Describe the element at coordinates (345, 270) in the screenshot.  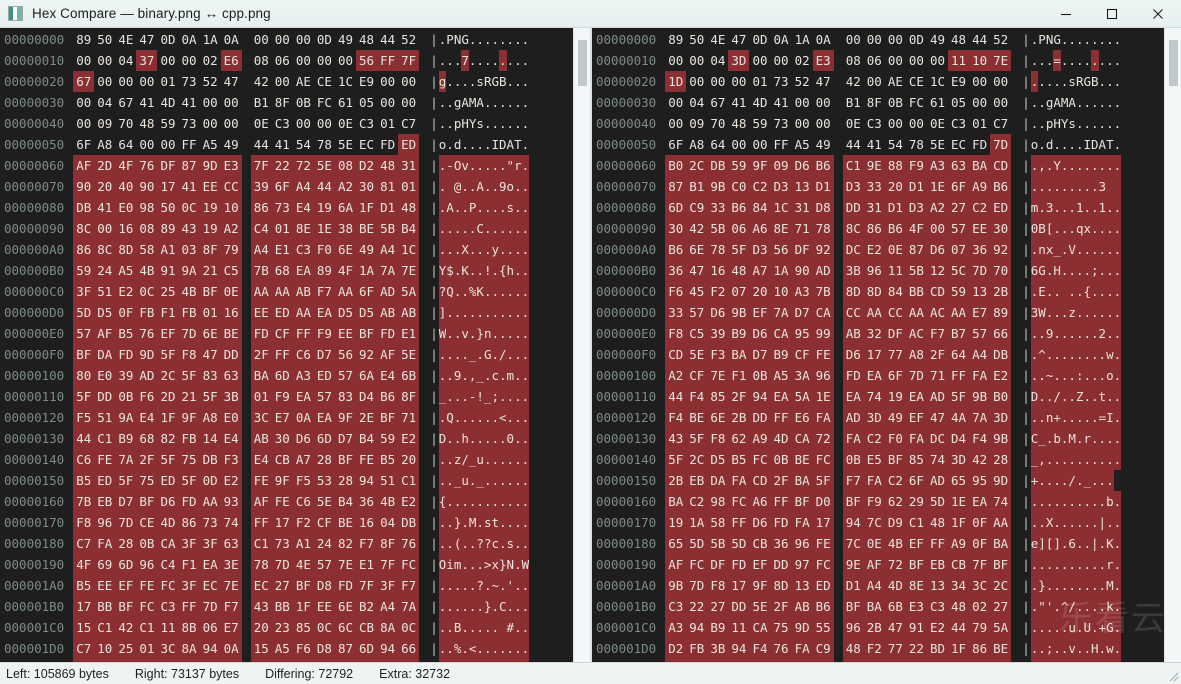
I see `hex-byte-diff: 4F` at that location.